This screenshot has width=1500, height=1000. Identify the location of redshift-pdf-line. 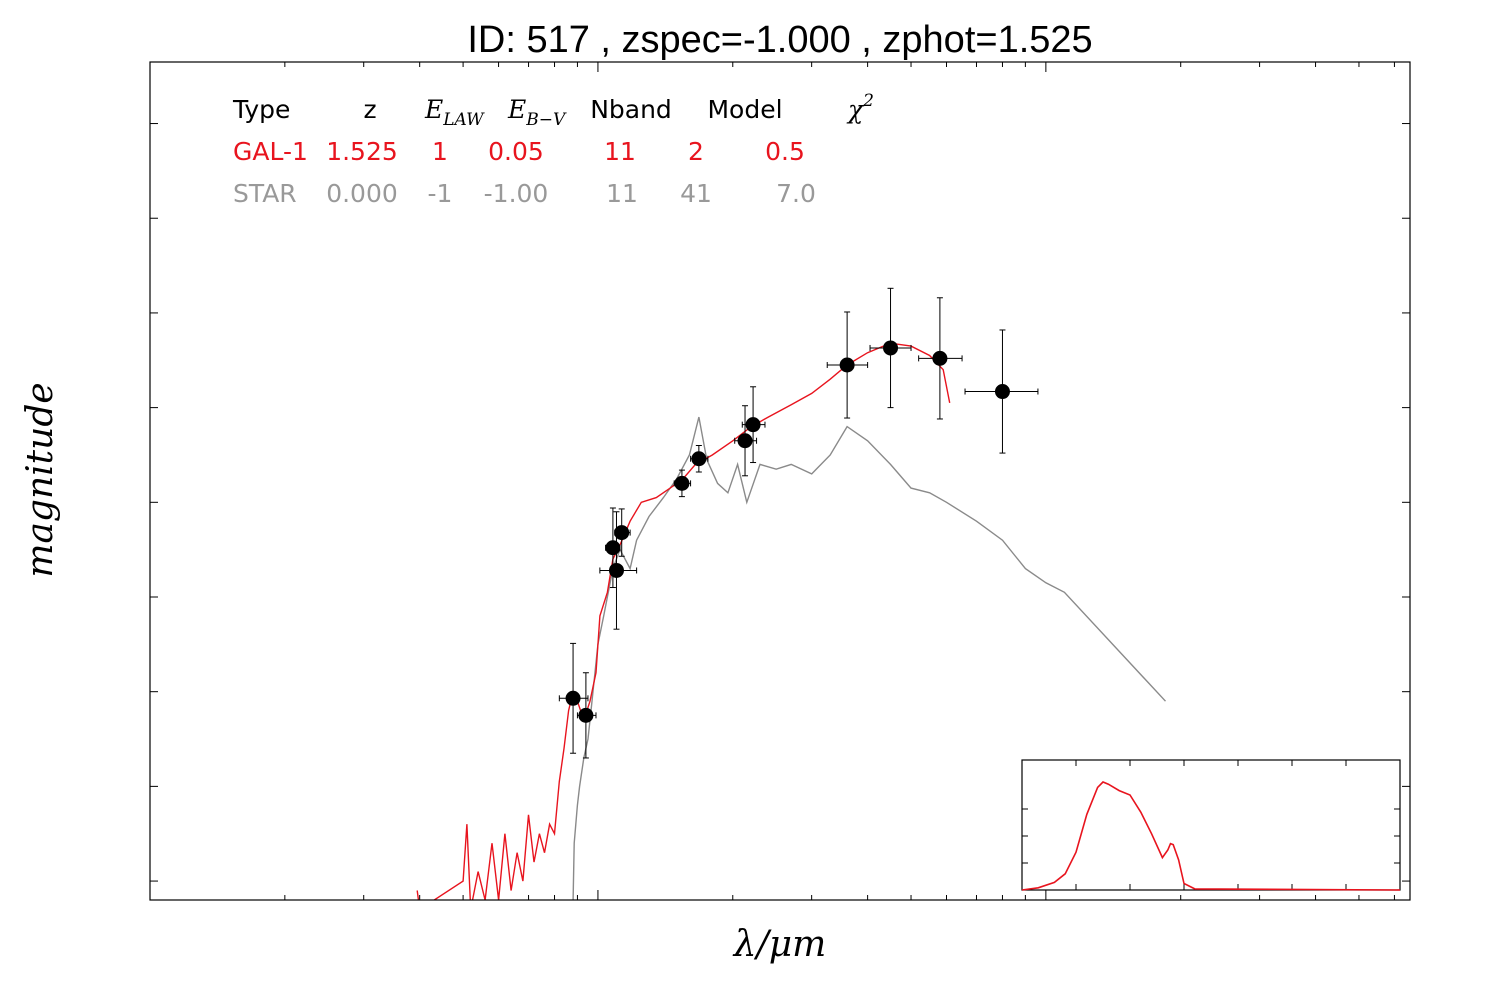
(1211, 836).